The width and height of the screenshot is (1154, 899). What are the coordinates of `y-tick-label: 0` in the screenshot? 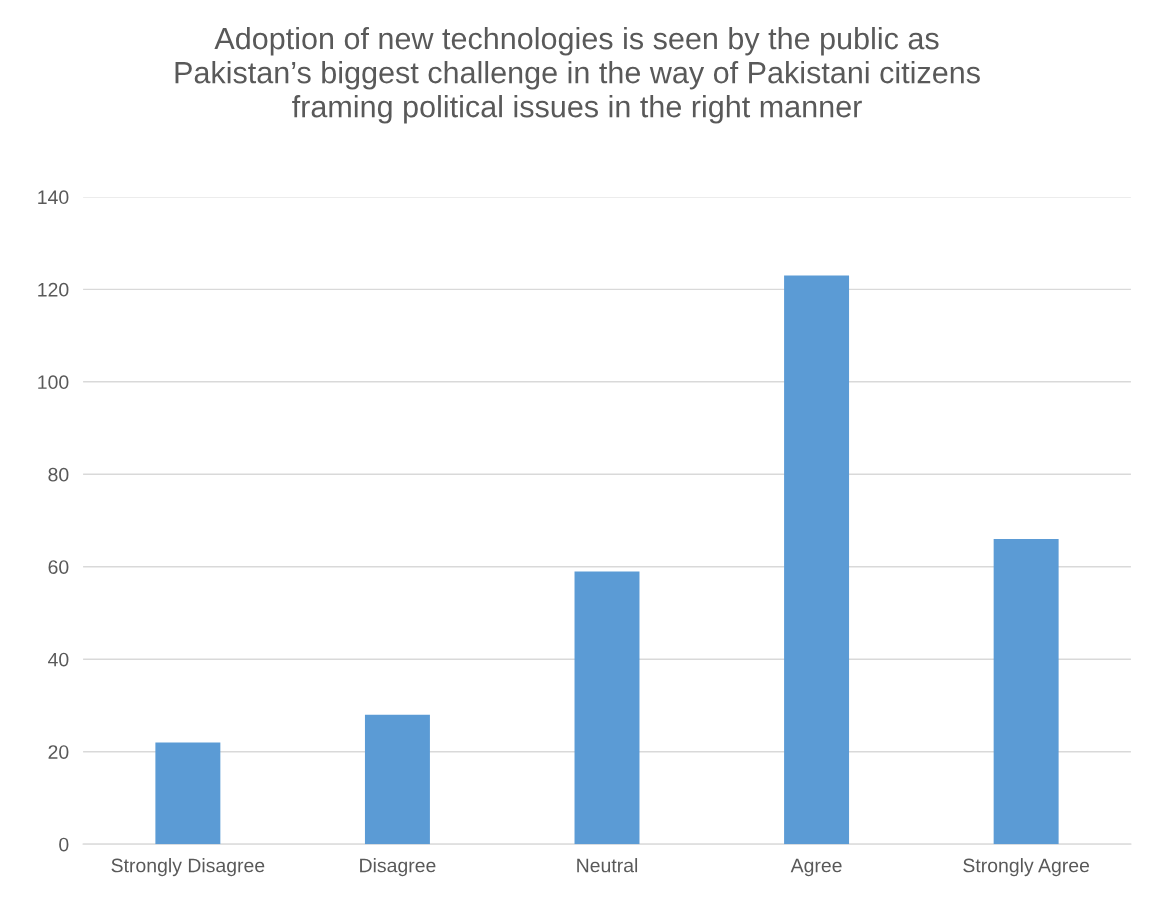 It's located at (64, 844).